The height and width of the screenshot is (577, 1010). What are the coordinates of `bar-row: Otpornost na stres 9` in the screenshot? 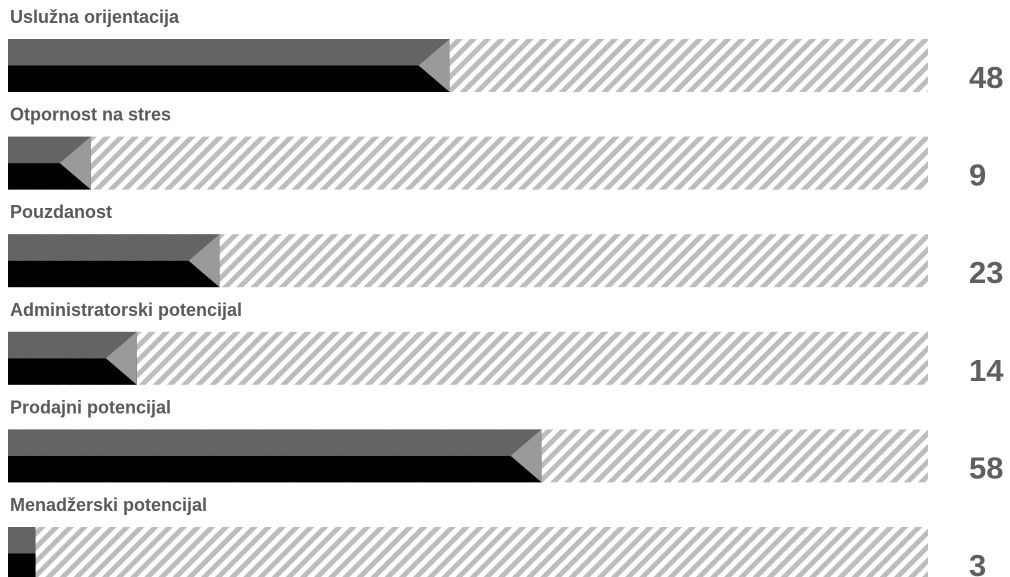 It's located at (497, 149).